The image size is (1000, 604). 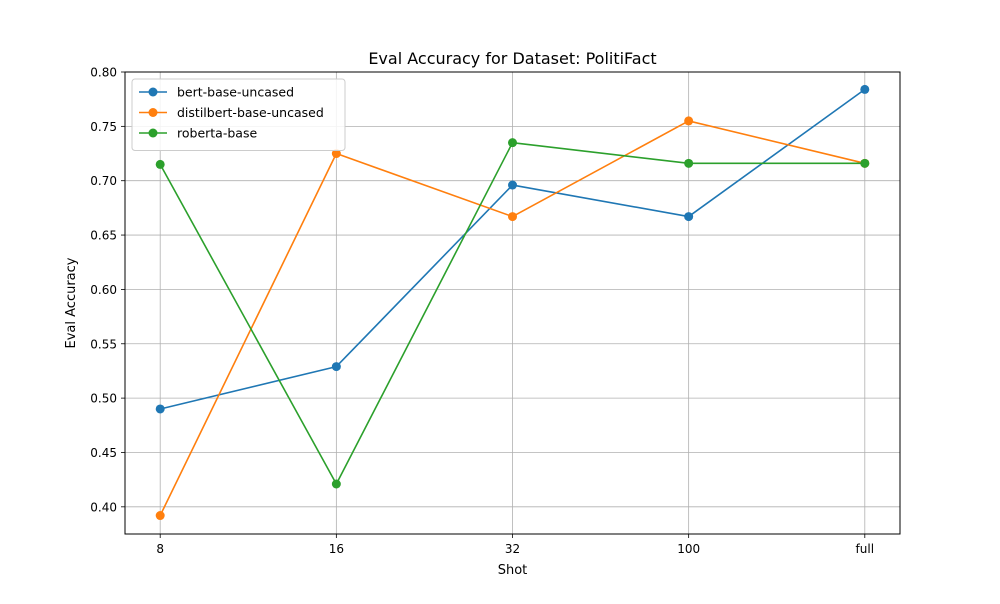 What do you see at coordinates (103, 344) in the screenshot?
I see `y-tick-label: 0.55` at bounding box center [103, 344].